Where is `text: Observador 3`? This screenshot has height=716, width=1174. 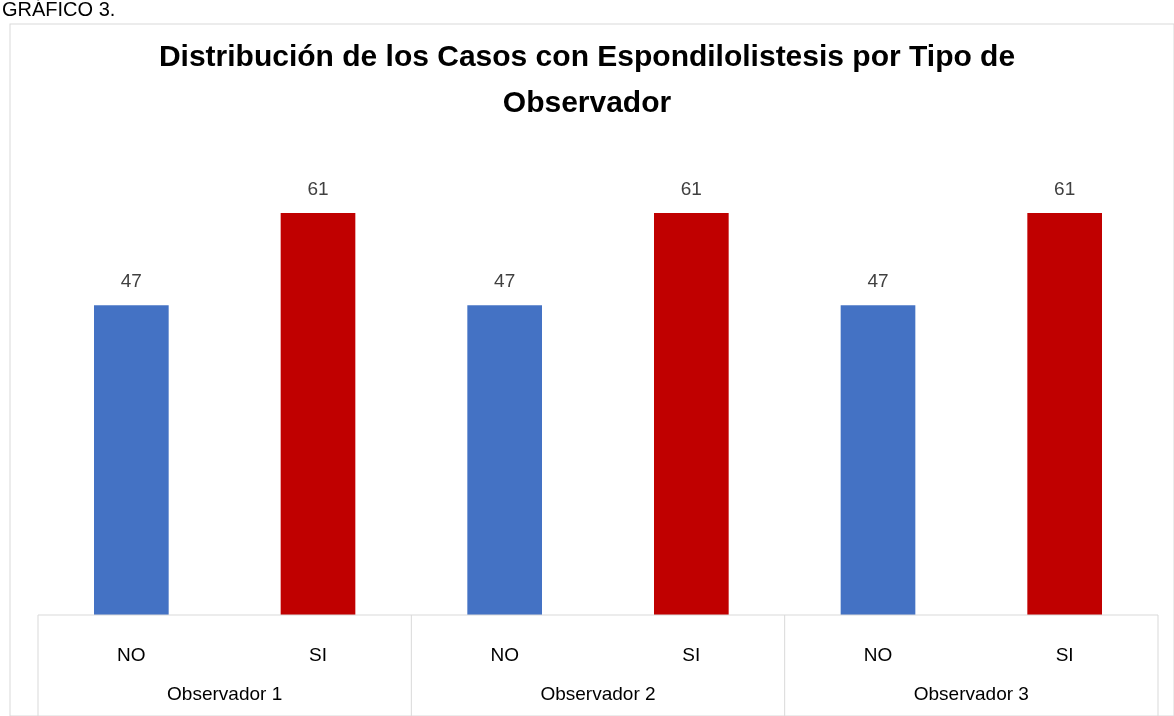 text: Observador 3 is located at coordinates (971, 693).